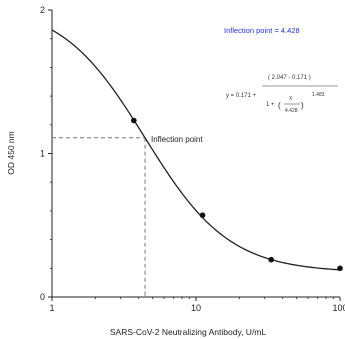 This screenshot has width=345, height=339. What do you see at coordinates (51, 308) in the screenshot?
I see `x-tick-label: 1` at bounding box center [51, 308].